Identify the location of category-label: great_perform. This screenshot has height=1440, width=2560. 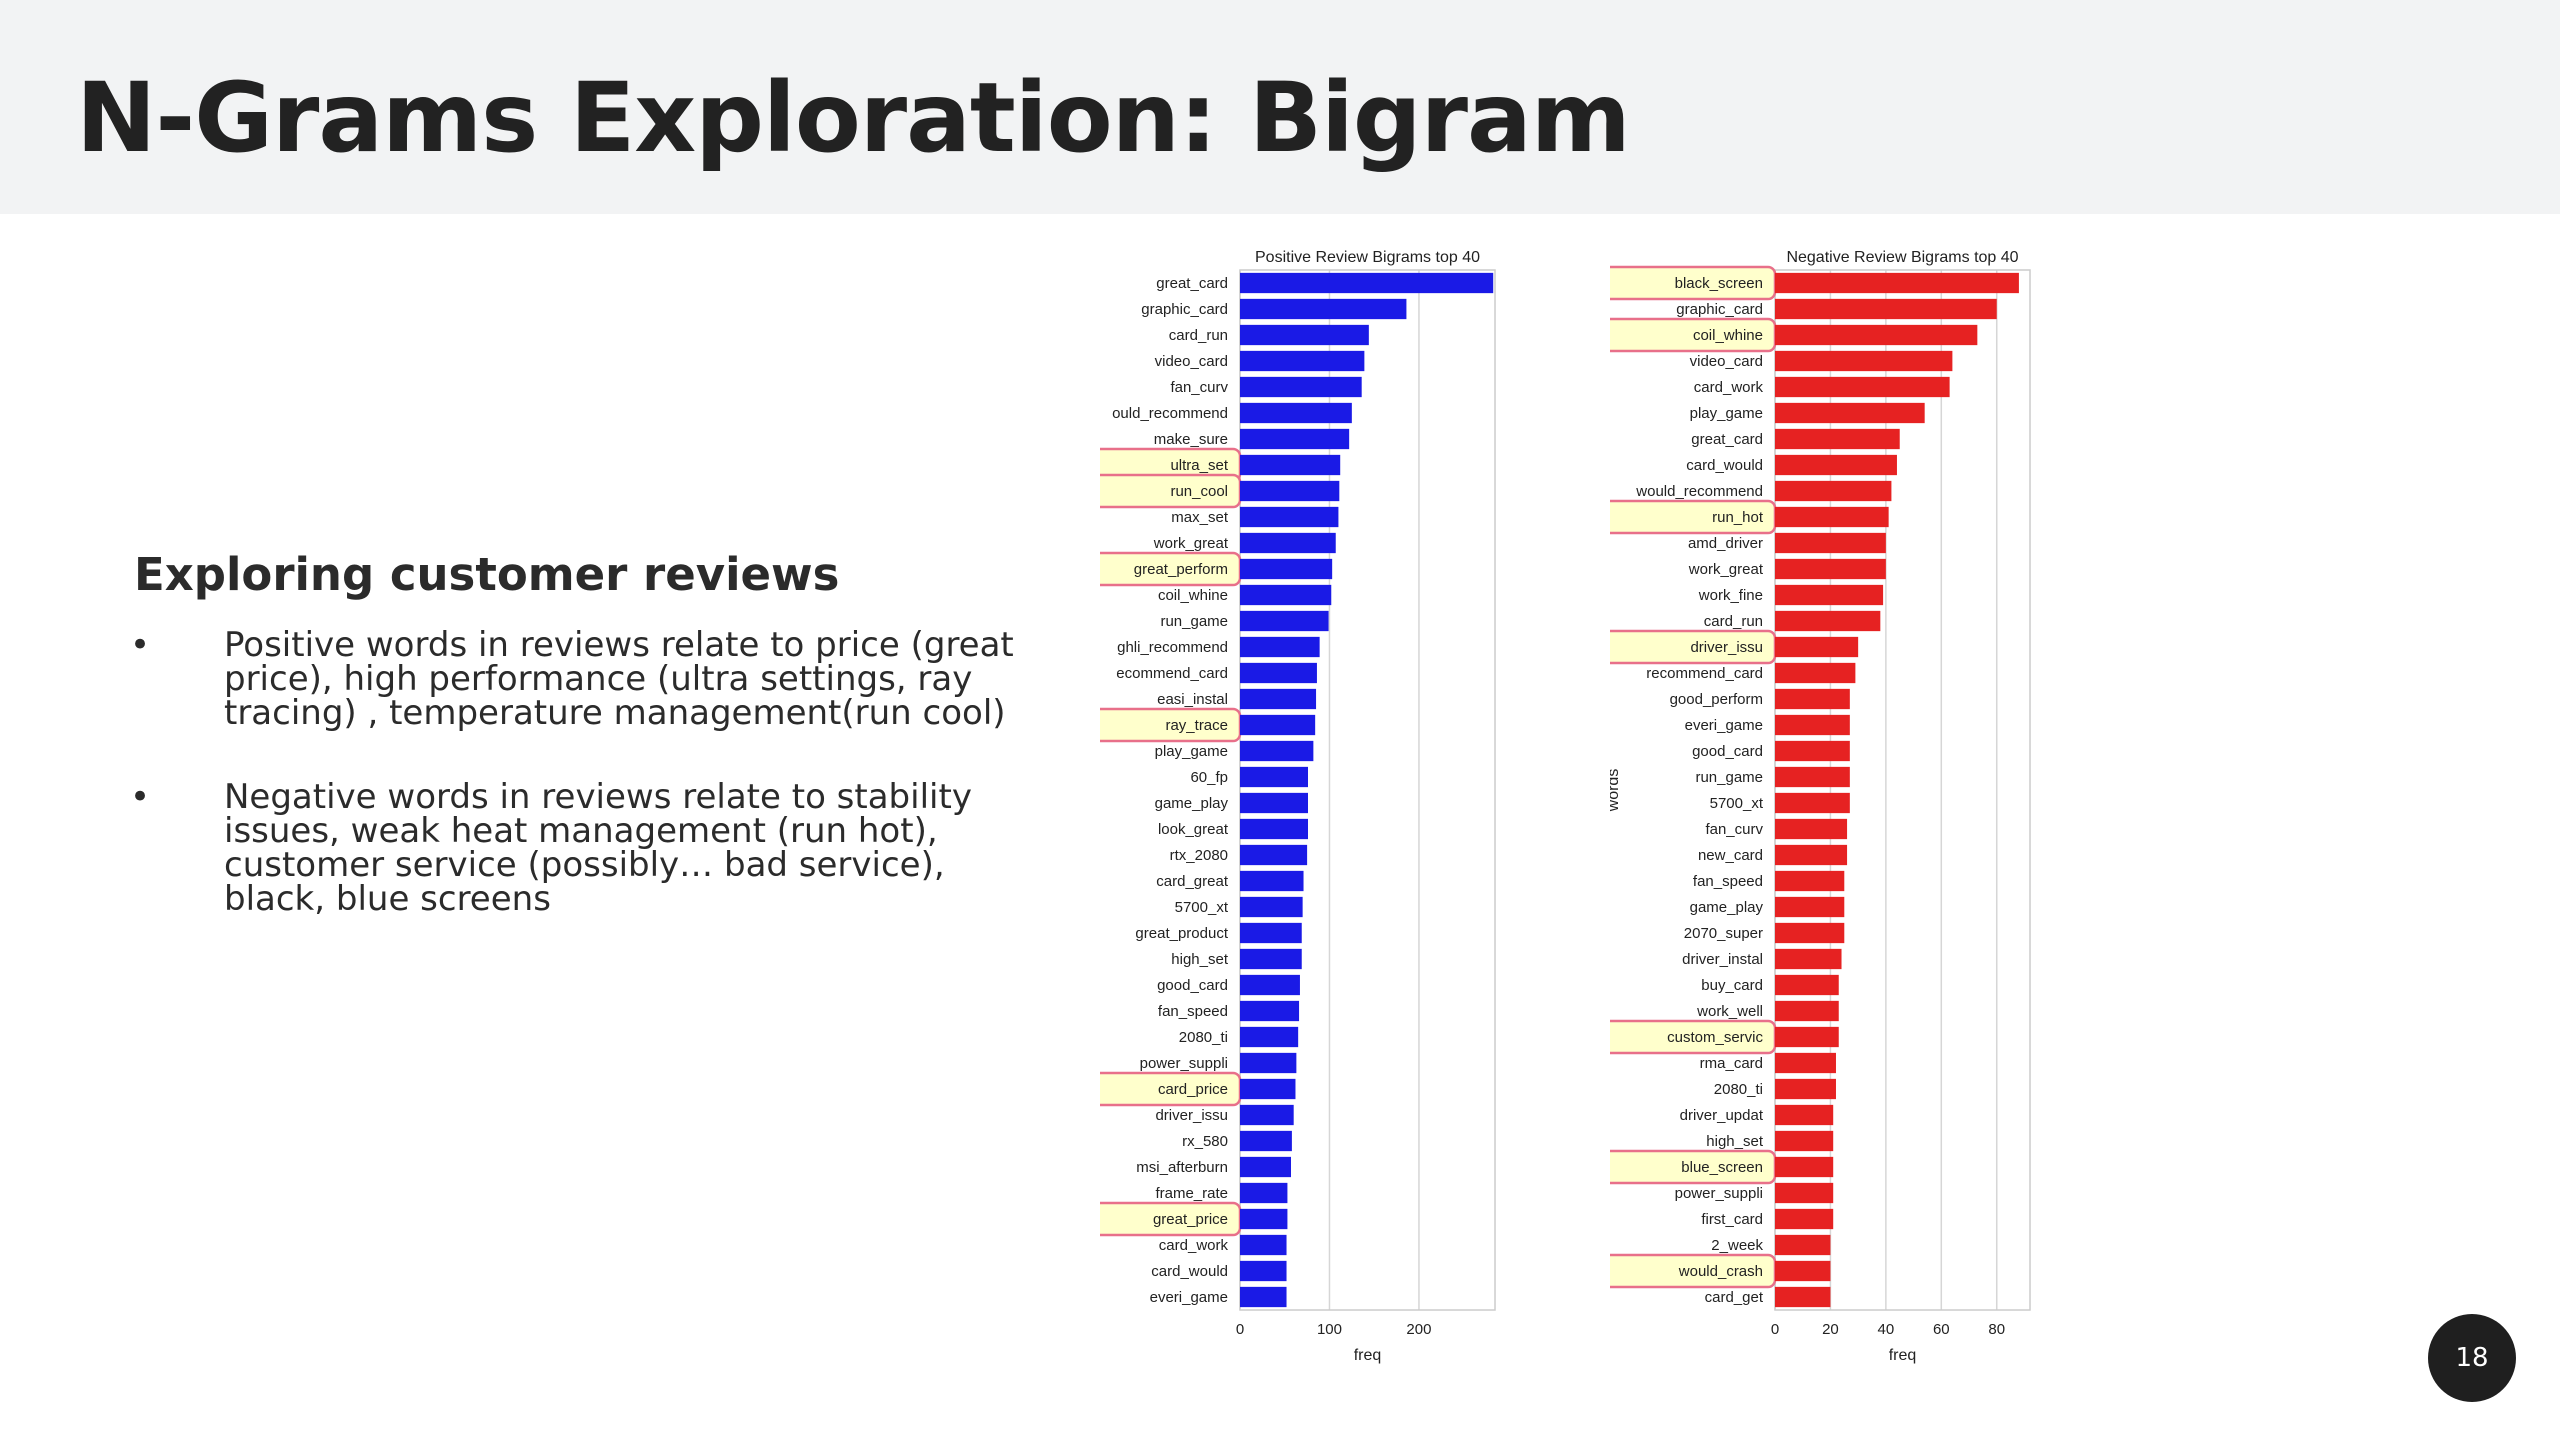
(1181, 569).